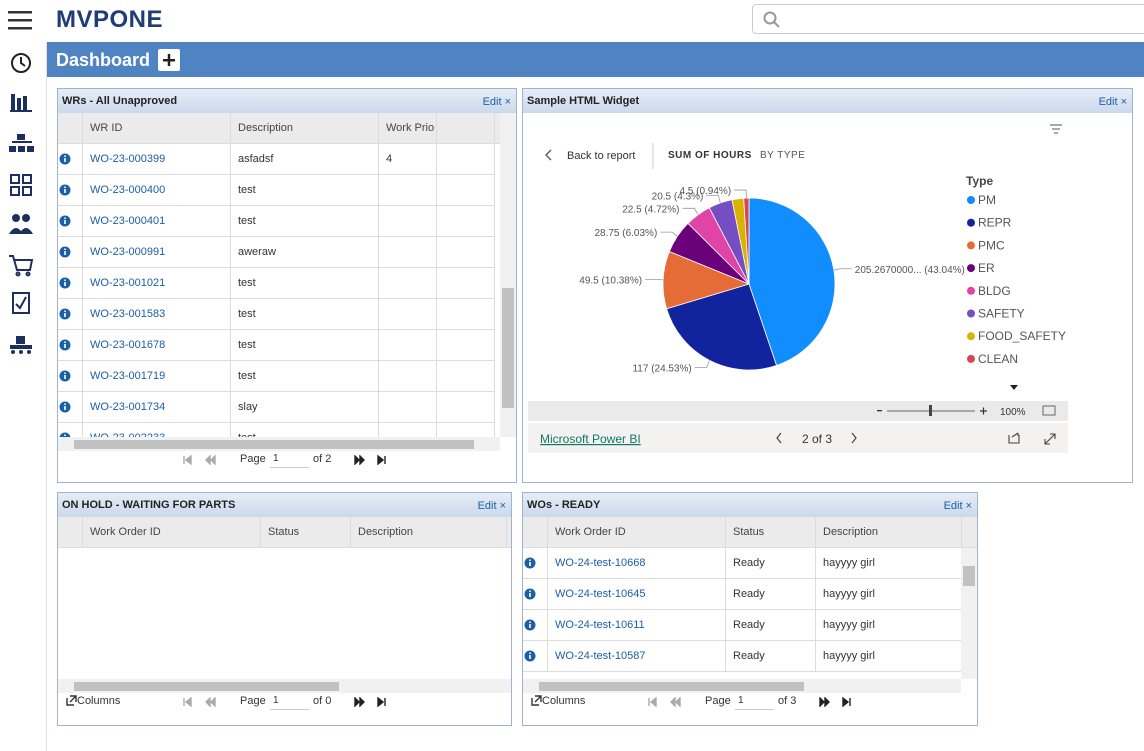 This screenshot has height=751, width=1144. I want to click on table-row: WO-23-002233test, so click(276, 430).